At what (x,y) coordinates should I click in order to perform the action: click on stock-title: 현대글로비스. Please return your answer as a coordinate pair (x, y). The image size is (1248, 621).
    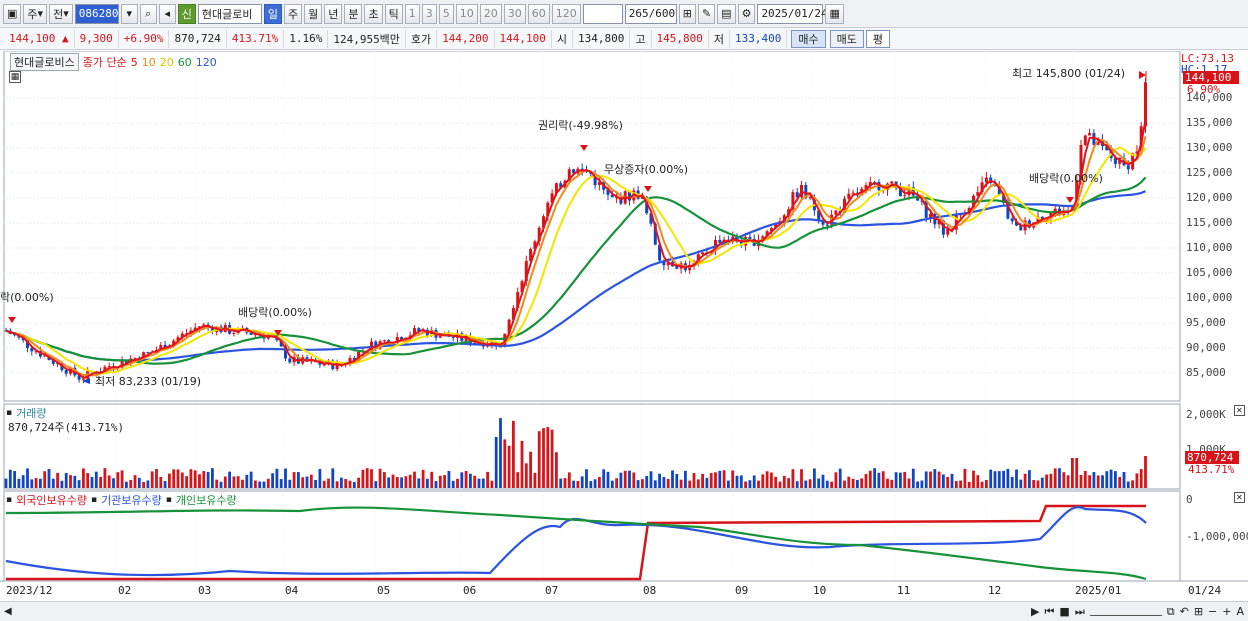
    Looking at the image, I should click on (44, 62).